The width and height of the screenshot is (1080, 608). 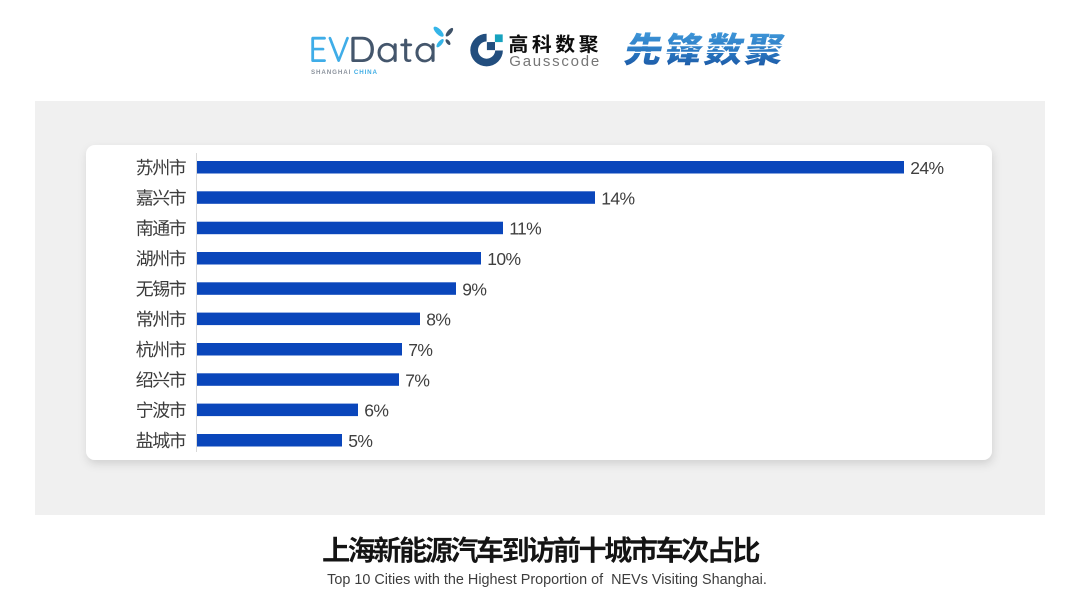 I want to click on svg-text: 10%, so click(x=503, y=259).